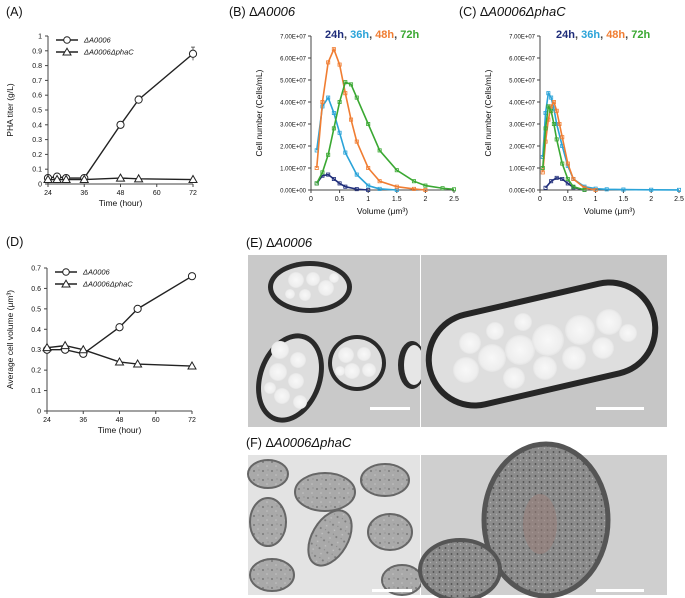 Image resolution: width=685 pixels, height=598 pixels. I want to click on y-tick-label: 2.00E+07, so click(522, 147).